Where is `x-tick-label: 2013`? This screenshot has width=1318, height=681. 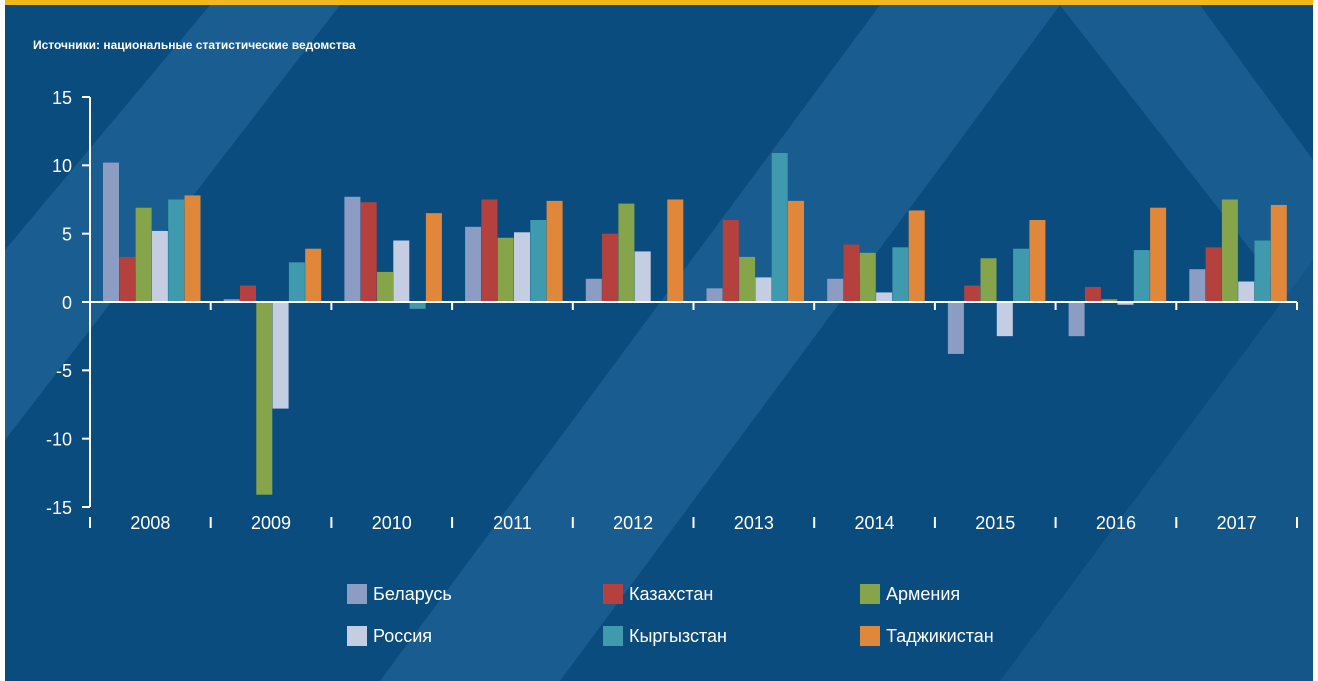
x-tick-label: 2013 is located at coordinates (754, 523).